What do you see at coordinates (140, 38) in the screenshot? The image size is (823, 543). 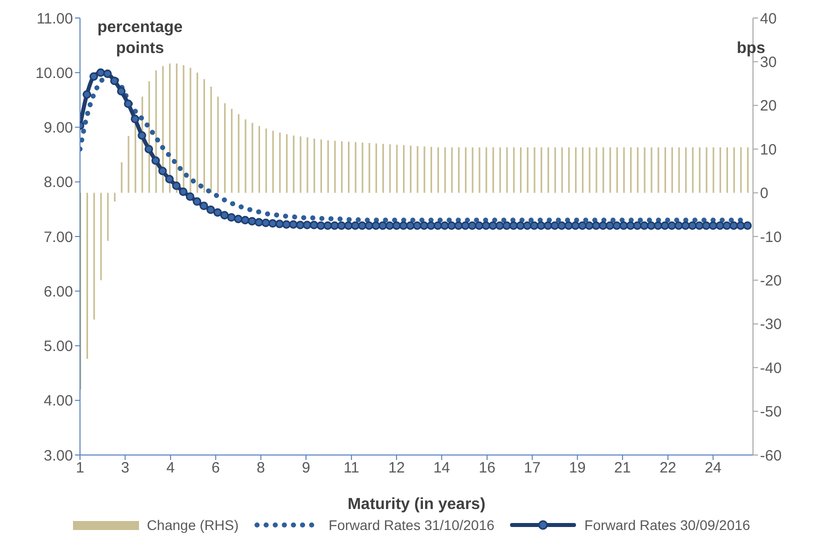 I see `y-axis-title: percentage points` at bounding box center [140, 38].